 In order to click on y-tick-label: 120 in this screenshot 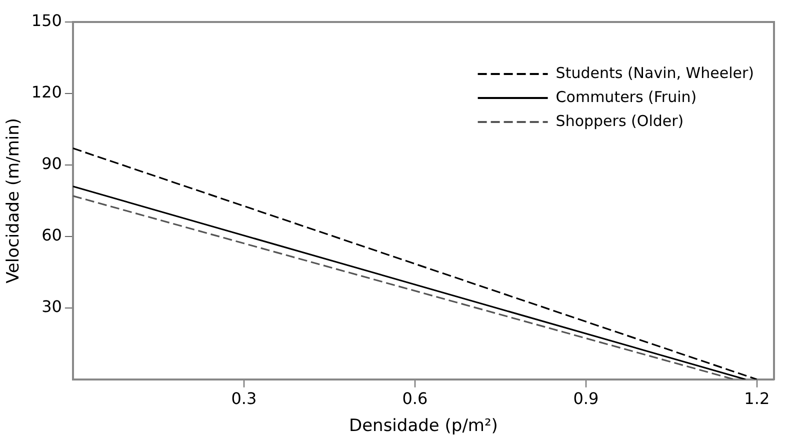, I will do `click(46, 92)`.